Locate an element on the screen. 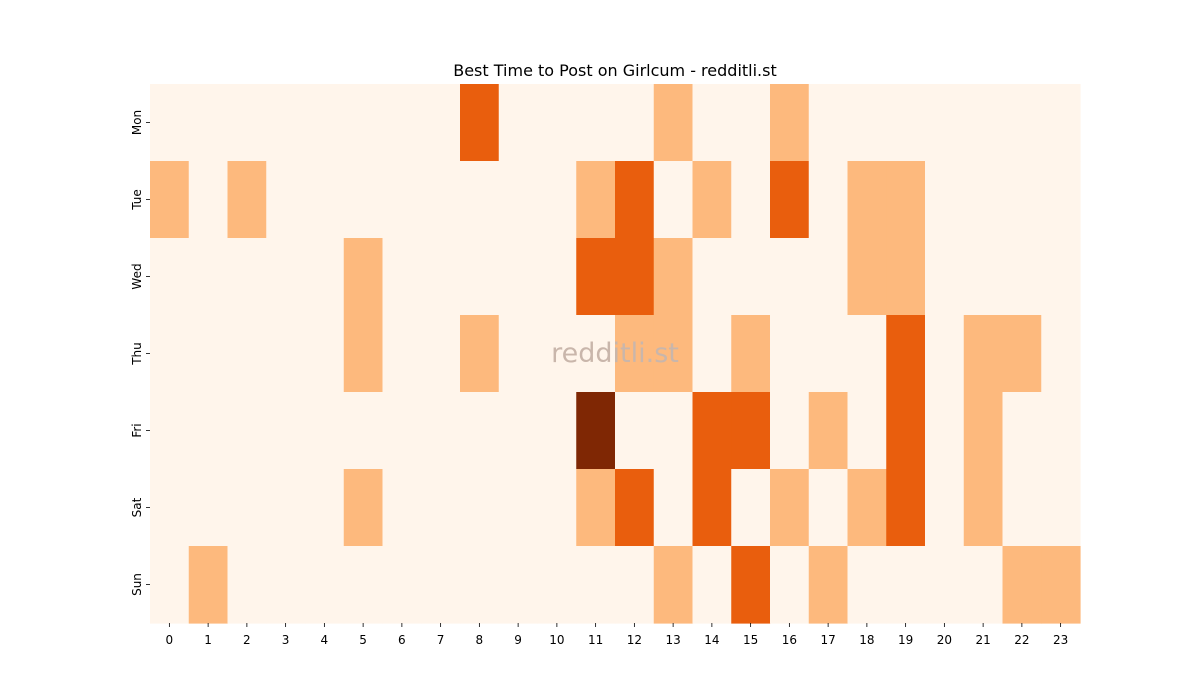 The image size is (1200, 700). x-tick-label: 23 is located at coordinates (1060, 640).